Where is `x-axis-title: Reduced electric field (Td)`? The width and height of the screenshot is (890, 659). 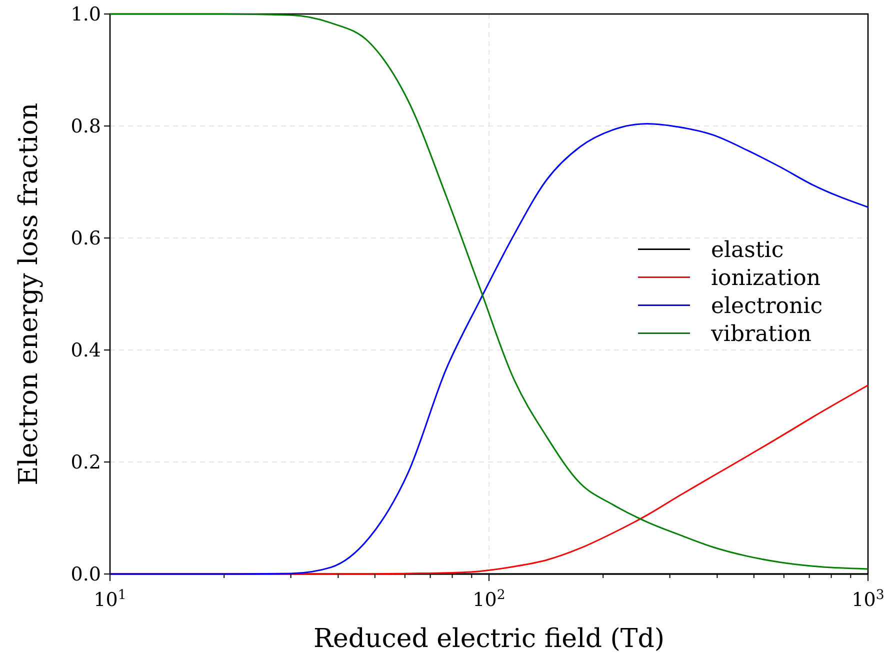
x-axis-title: Reduced electric field (Td) is located at coordinates (489, 639).